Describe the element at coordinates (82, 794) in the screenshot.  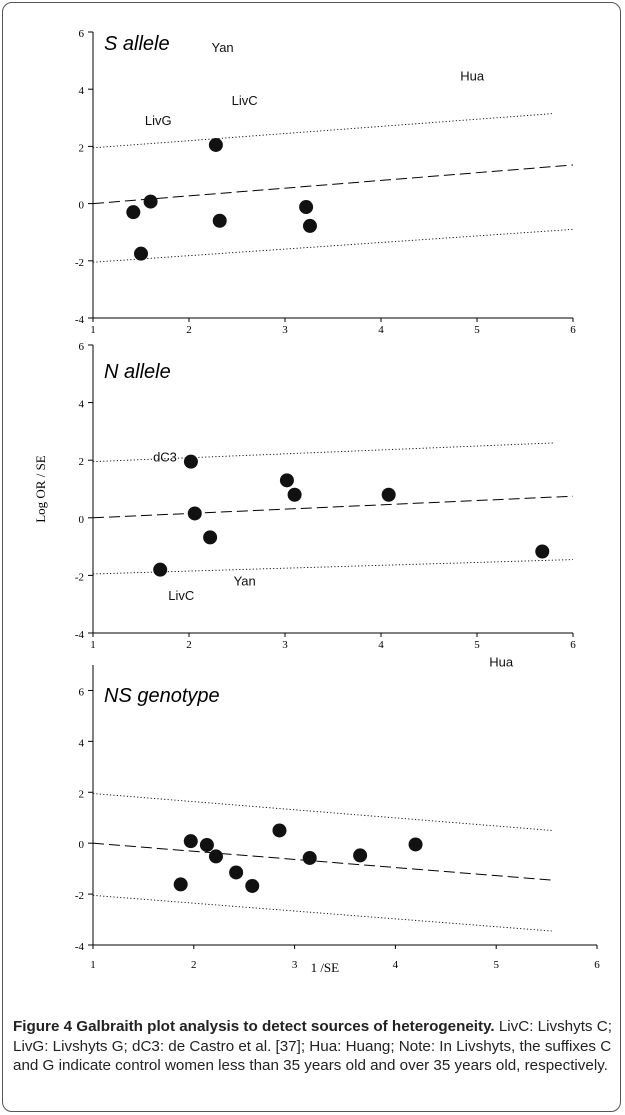
I see `panel3-y-tick-label: 2` at that location.